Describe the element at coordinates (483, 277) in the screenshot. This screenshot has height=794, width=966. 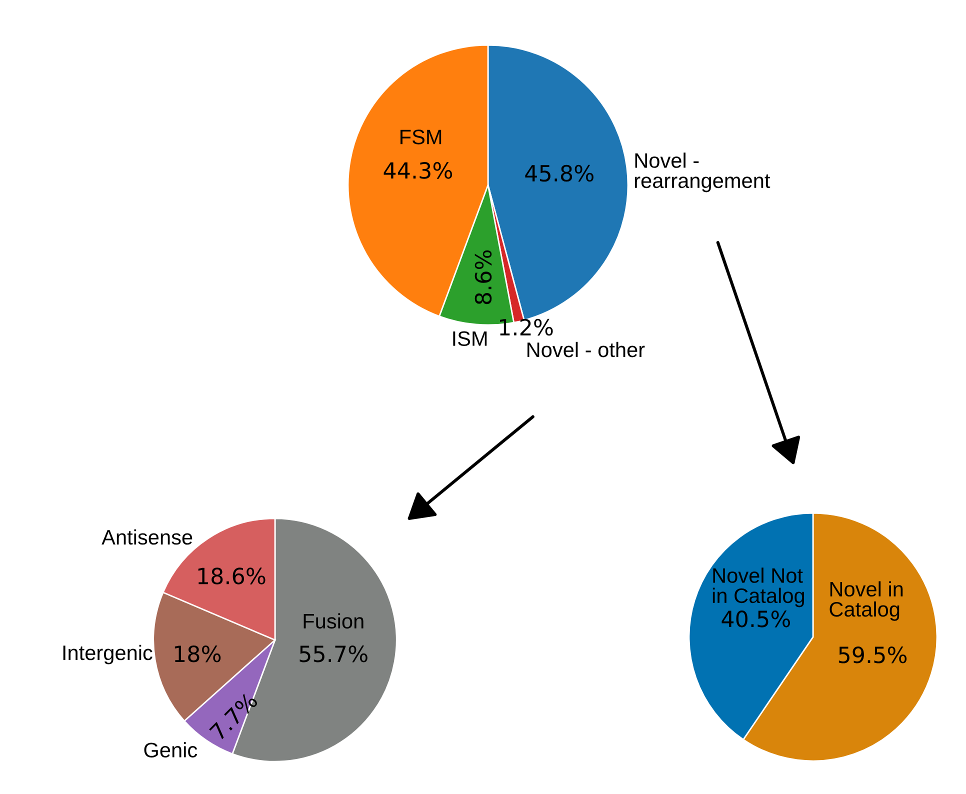
I see `data-label: 8.6%` at that location.